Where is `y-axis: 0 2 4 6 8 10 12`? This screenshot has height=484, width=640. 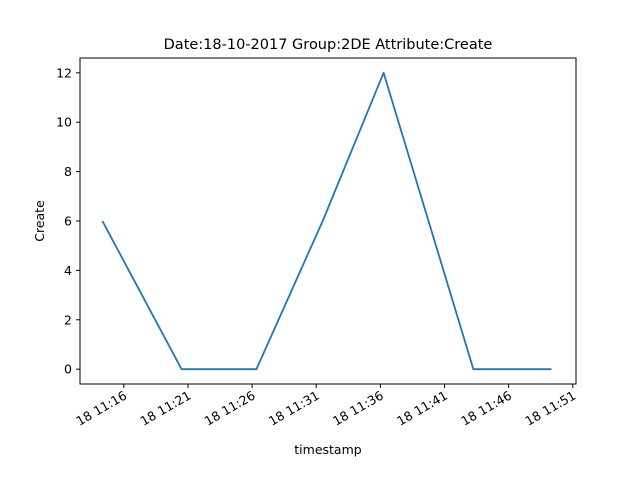 y-axis: 0 2 4 6 8 10 12 is located at coordinates (68, 221).